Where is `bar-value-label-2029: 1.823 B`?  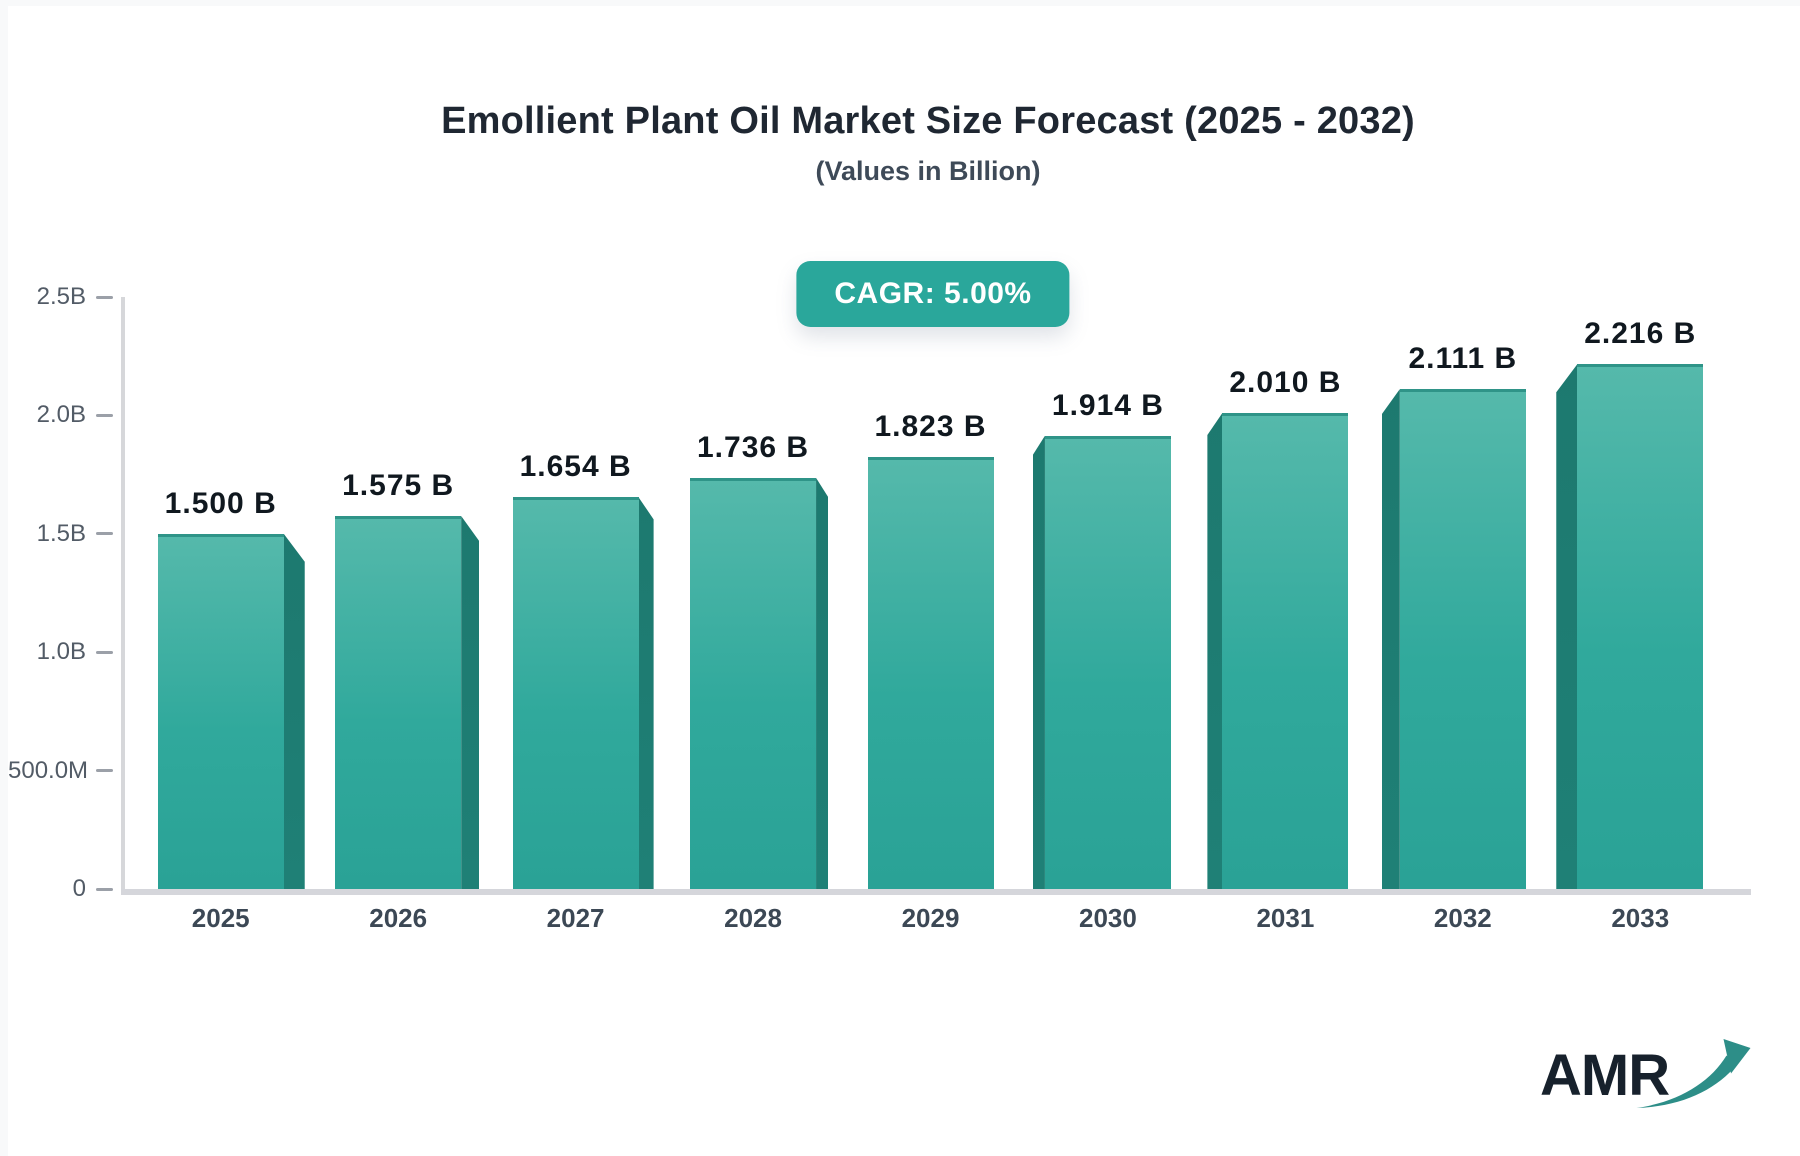
bar-value-label-2029: 1.823 B is located at coordinates (930, 427).